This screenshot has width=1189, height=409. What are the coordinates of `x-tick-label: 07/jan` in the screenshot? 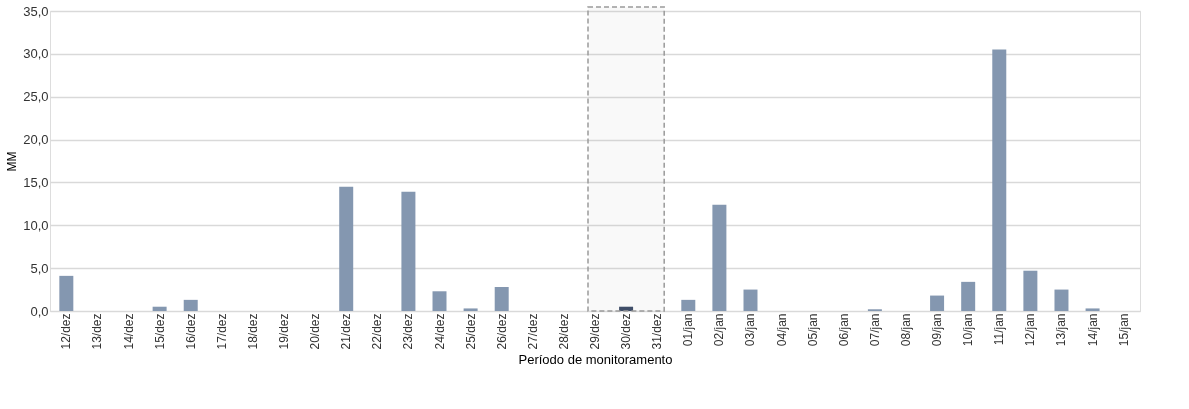 It's located at (874, 330).